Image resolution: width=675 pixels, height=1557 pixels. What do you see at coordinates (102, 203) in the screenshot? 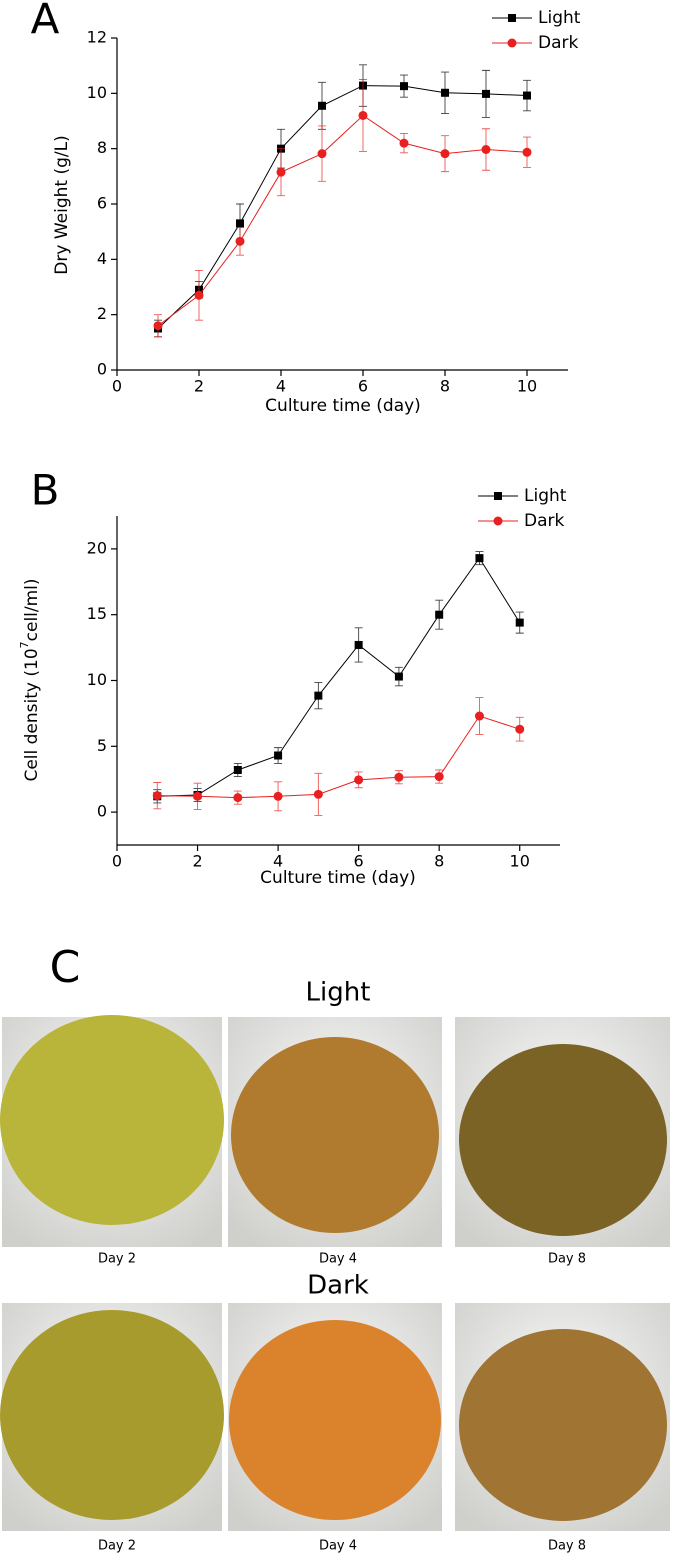
I see `y-tick-label: 6` at bounding box center [102, 203].